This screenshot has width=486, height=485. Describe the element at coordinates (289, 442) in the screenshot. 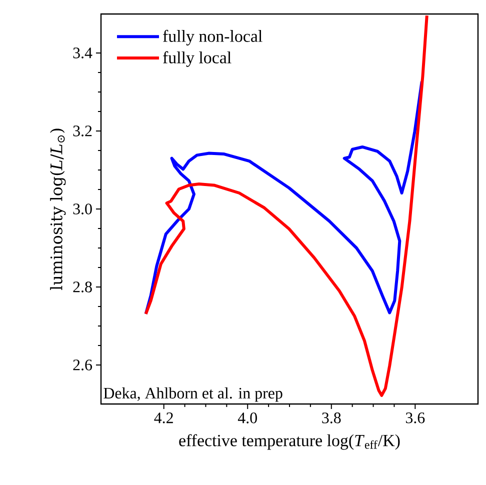

I see `x-axis-title: effective temperature log(T$_{eff}$/K)` at that location.